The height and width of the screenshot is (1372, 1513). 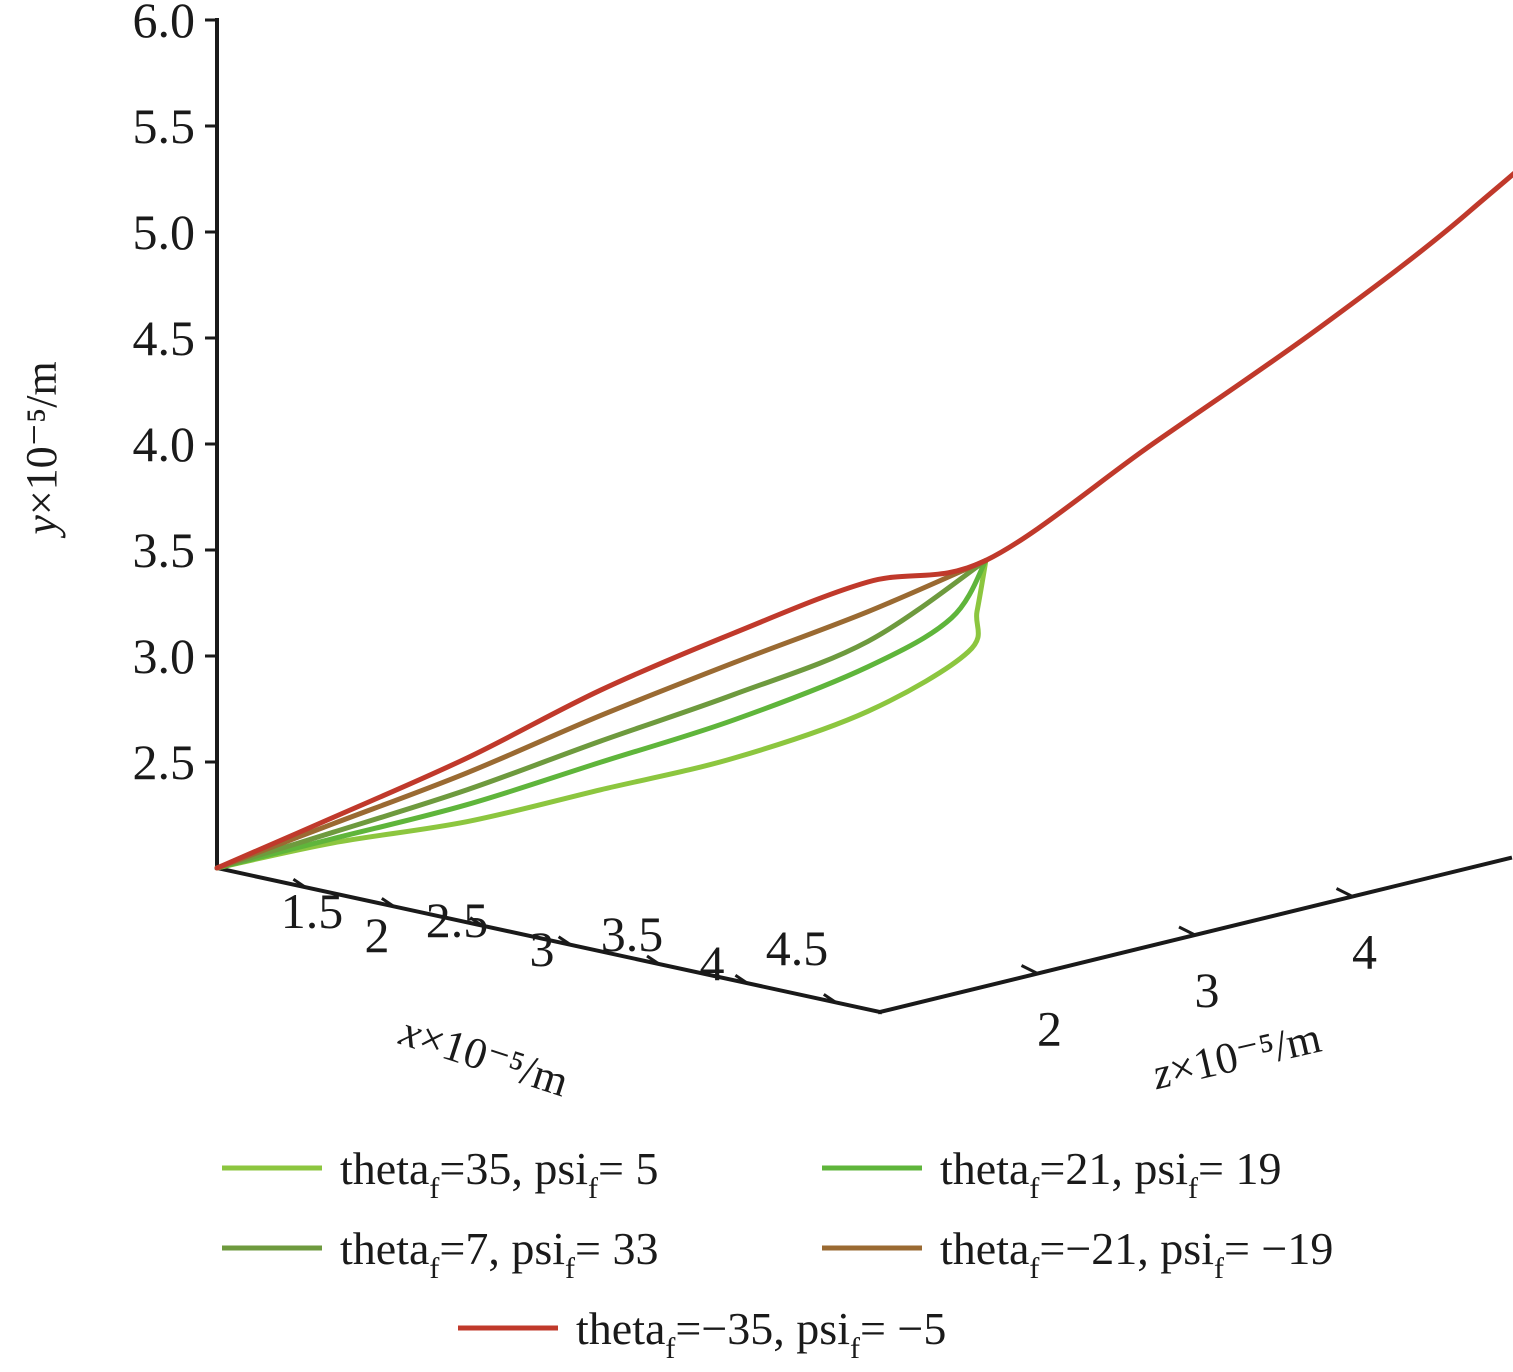 I want to click on y-axis-title-unit: ×10⁻⁵/m, so click(x=41, y=438).